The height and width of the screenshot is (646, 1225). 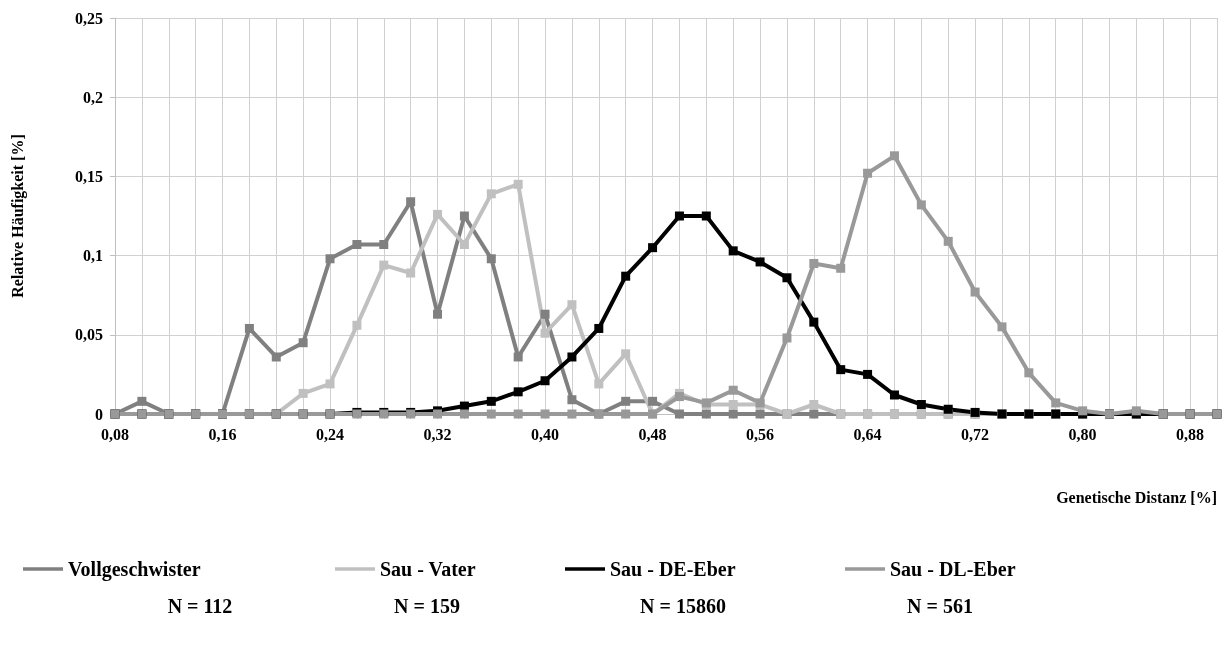 I want to click on x-tick-label: 0,80, so click(x=1082, y=434).